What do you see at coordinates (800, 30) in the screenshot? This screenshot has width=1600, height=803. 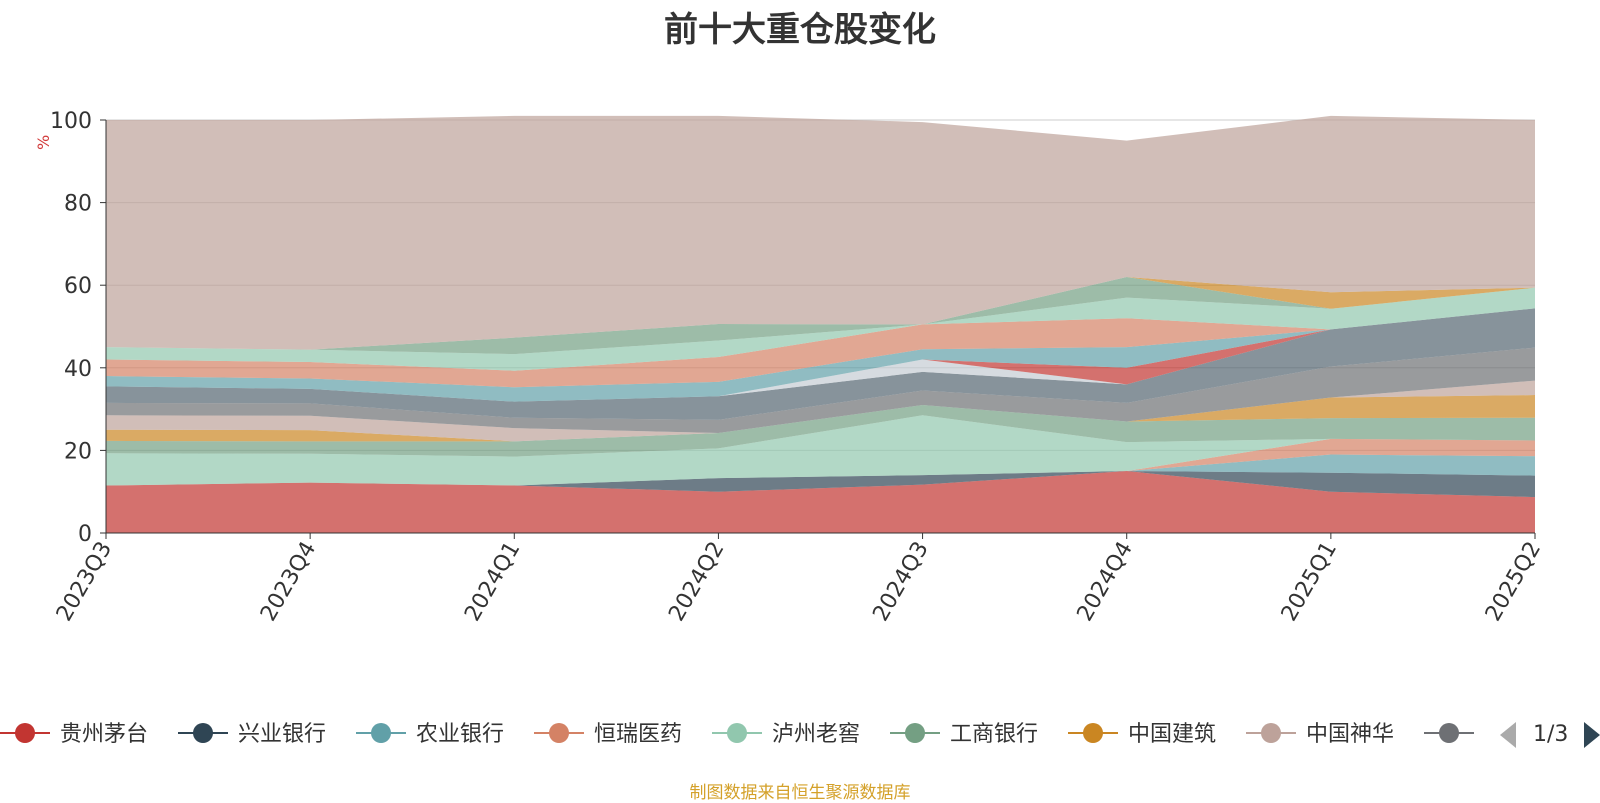 I see `chart-title: 前十大重仓股变化` at bounding box center [800, 30].